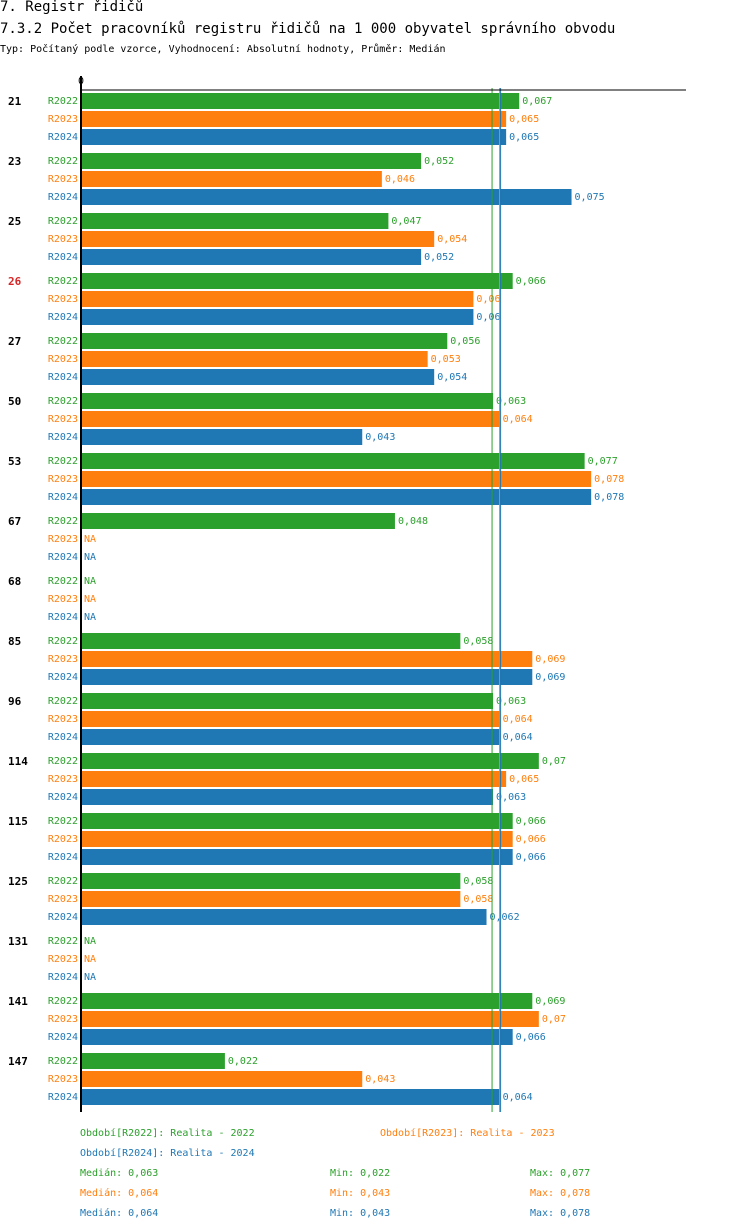 This screenshot has width=750, height=1232. I want to click on legend-period-r2023: Období[R2023]: Realita - 2023, so click(467, 1133).